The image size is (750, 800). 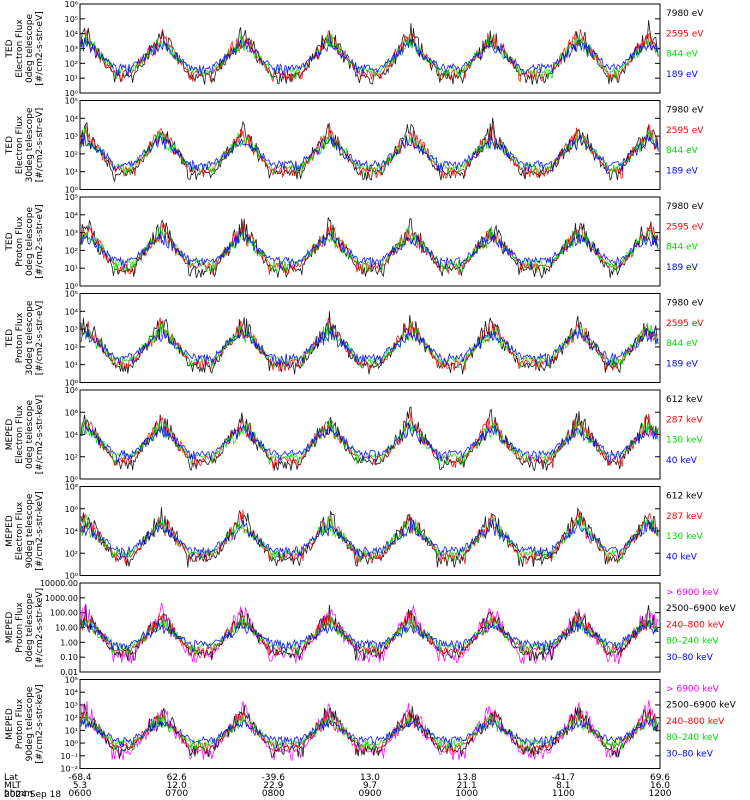 What do you see at coordinates (563, 786) in the screenshot?
I see `x-tick-label: 8.1` at bounding box center [563, 786].